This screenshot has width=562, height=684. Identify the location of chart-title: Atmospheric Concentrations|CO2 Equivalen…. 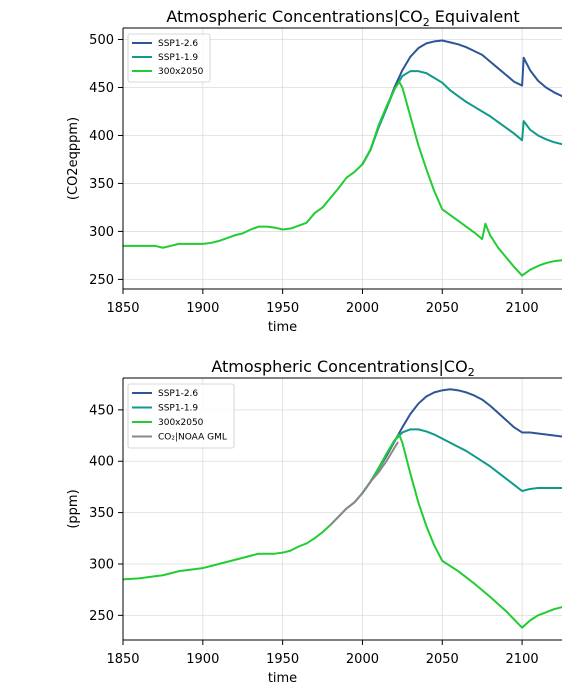
(342, 18).